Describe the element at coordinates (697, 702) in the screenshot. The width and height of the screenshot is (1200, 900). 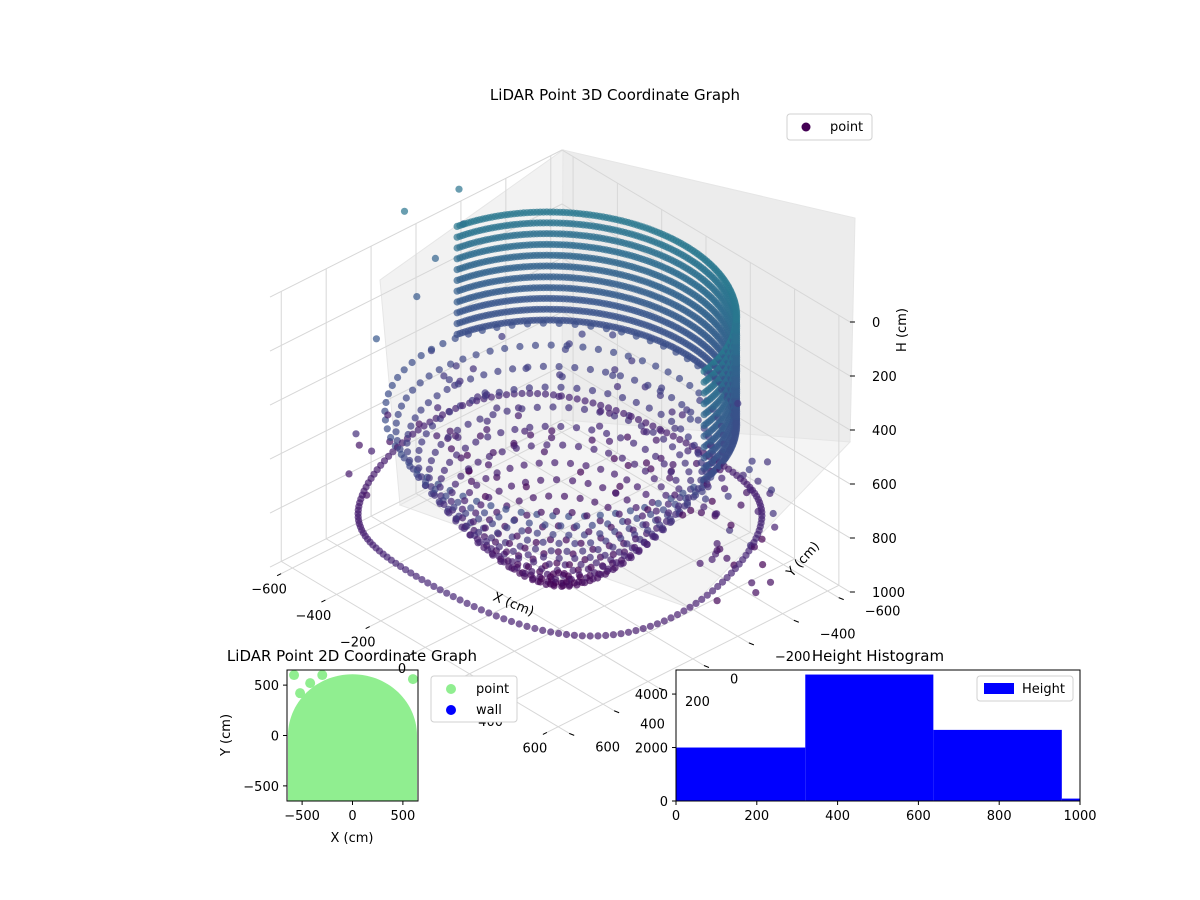
I see `y-tick-label-3d: 200` at that location.